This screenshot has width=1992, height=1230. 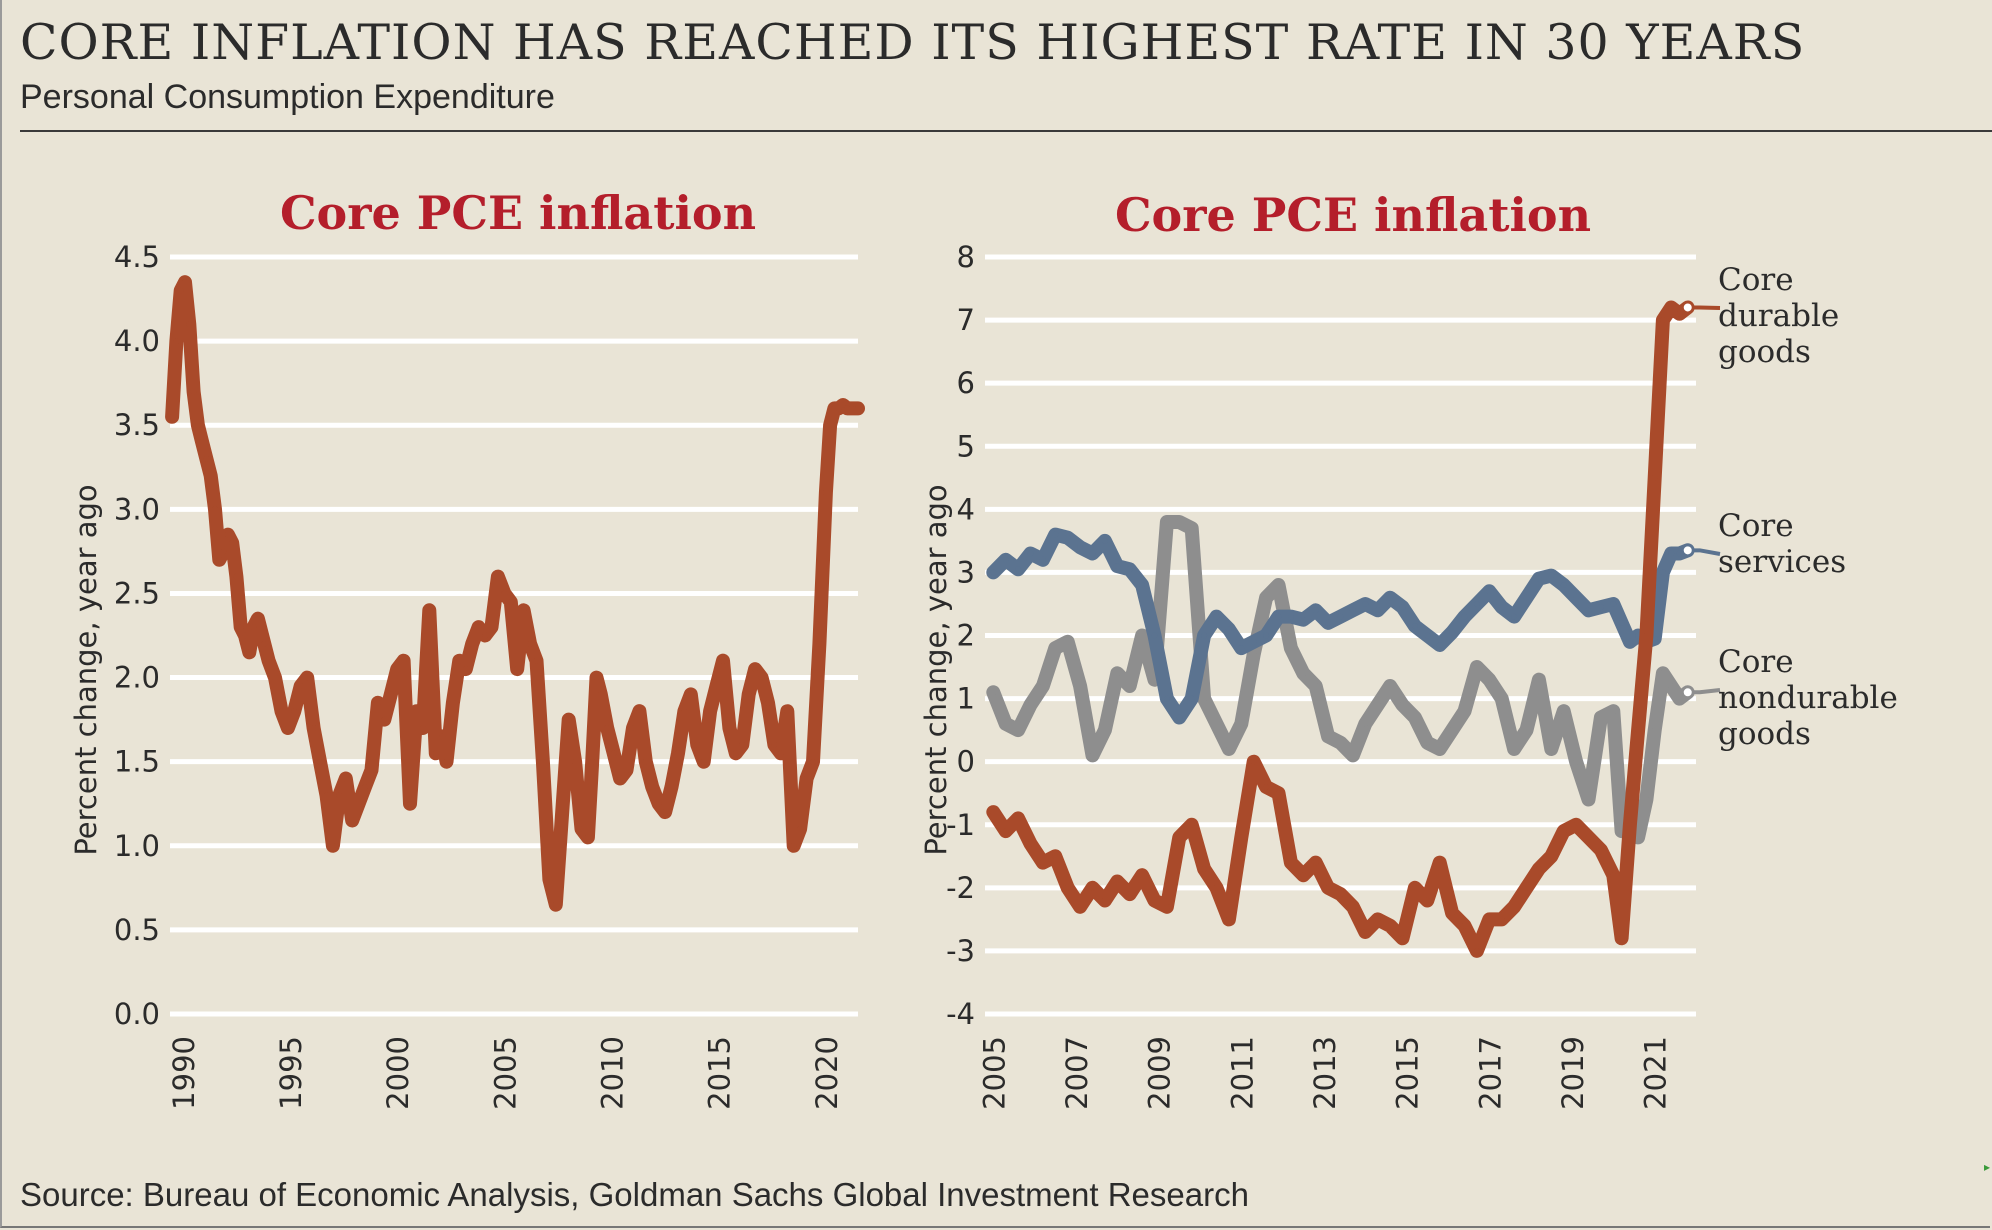 What do you see at coordinates (960, 1014) in the screenshot?
I see `right-y-tick-label: -4` at bounding box center [960, 1014].